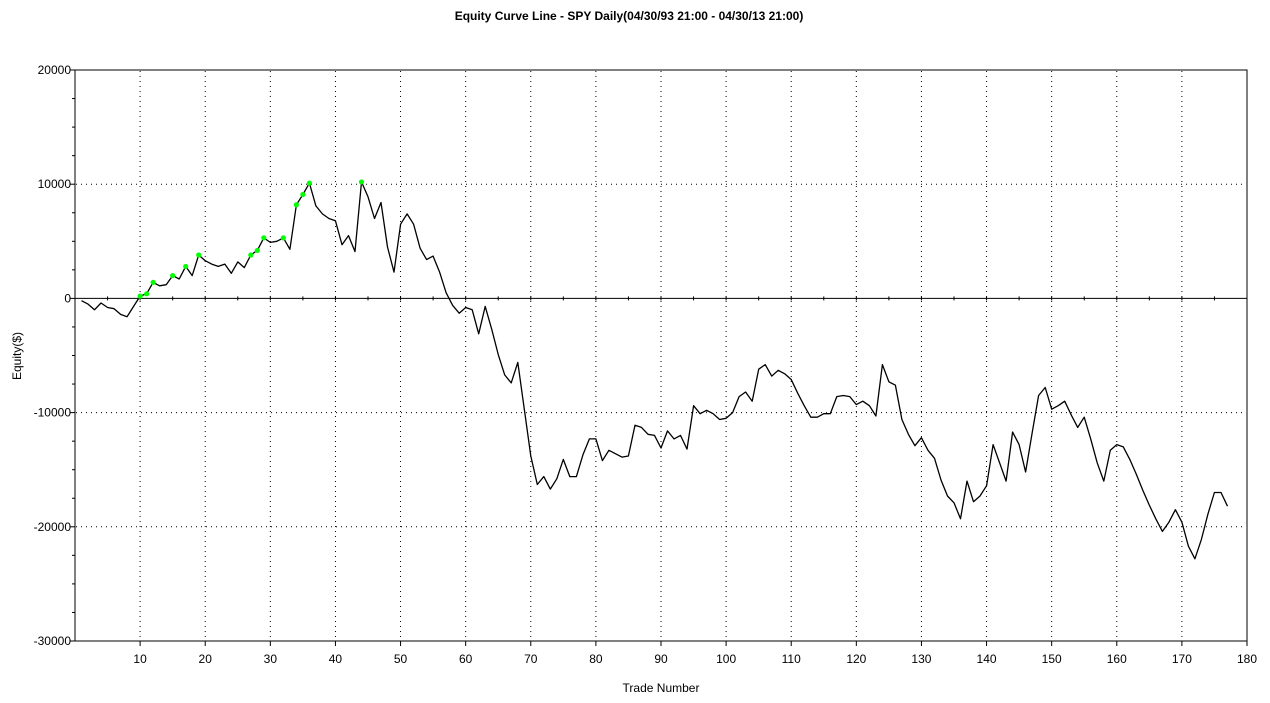  I want to click on x-tick-label: 140, so click(987, 659).